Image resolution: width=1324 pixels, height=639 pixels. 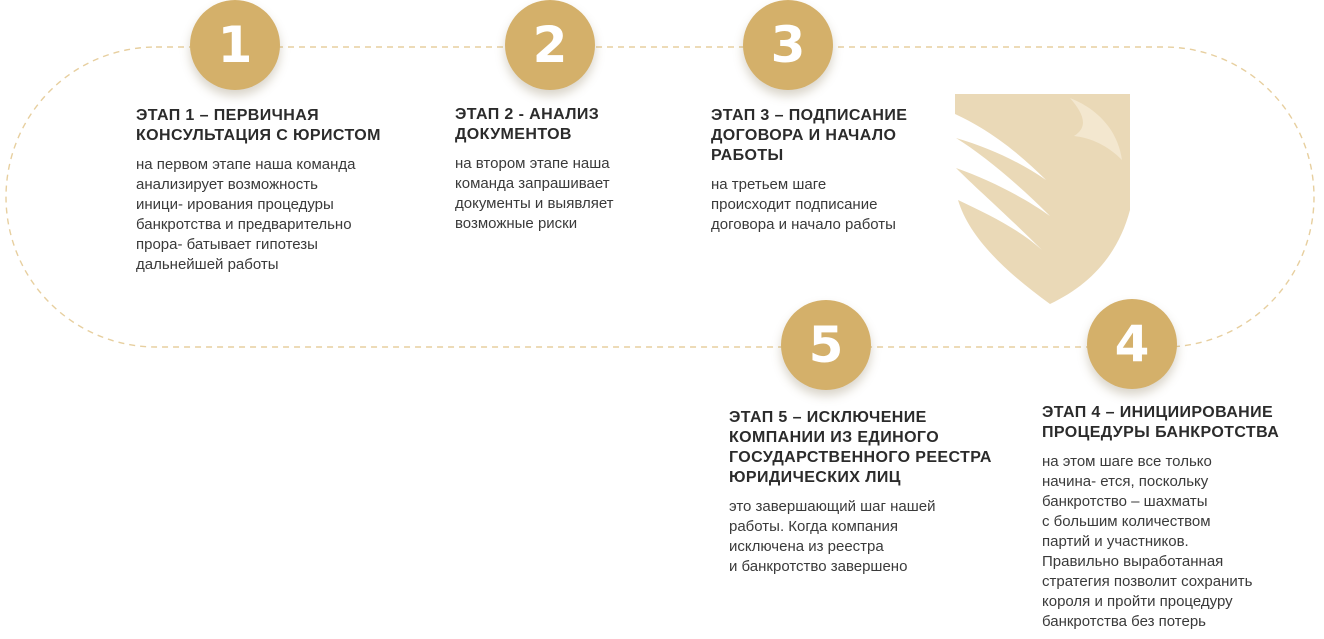 What do you see at coordinates (747, 155) in the screenshot?
I see `stage-title-line: РАБОТЫ` at bounding box center [747, 155].